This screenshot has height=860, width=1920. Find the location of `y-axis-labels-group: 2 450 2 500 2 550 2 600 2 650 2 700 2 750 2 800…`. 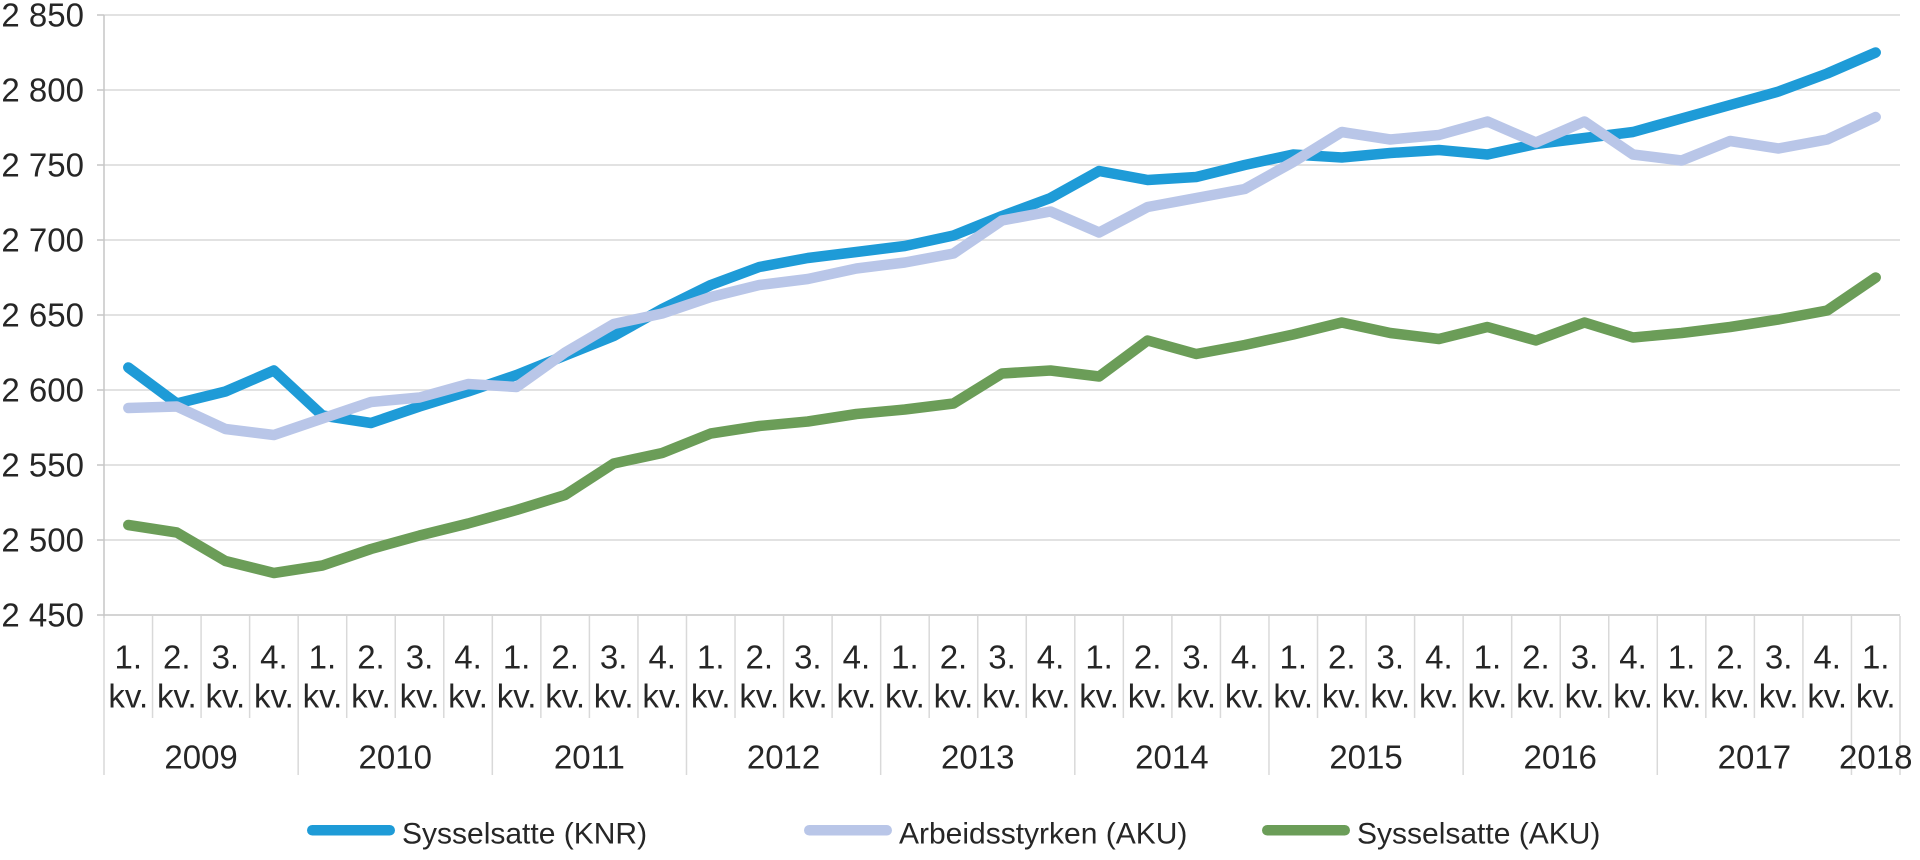

y-axis-labels-group: 2 450 2 500 2 550 2 600 2 650 2 700 2 750 2 800… is located at coordinates (42, 317).